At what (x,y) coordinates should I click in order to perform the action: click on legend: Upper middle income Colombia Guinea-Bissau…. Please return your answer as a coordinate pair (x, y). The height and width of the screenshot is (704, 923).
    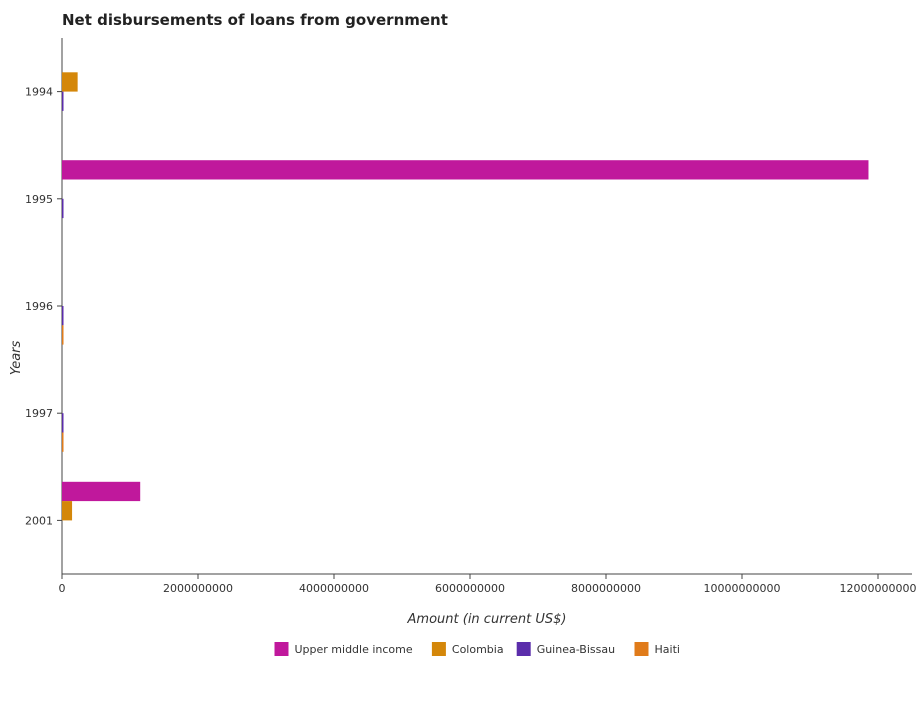
    Looking at the image, I should click on (477, 649).